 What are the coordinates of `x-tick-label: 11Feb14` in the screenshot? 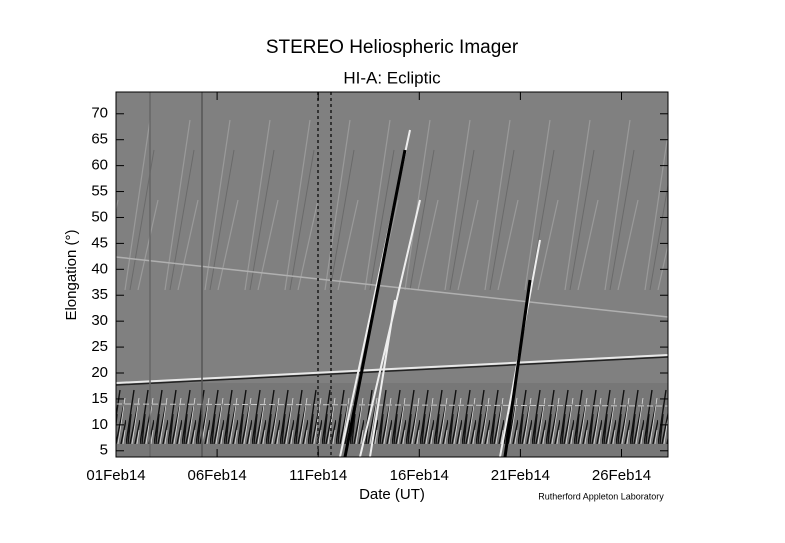 It's located at (318, 475).